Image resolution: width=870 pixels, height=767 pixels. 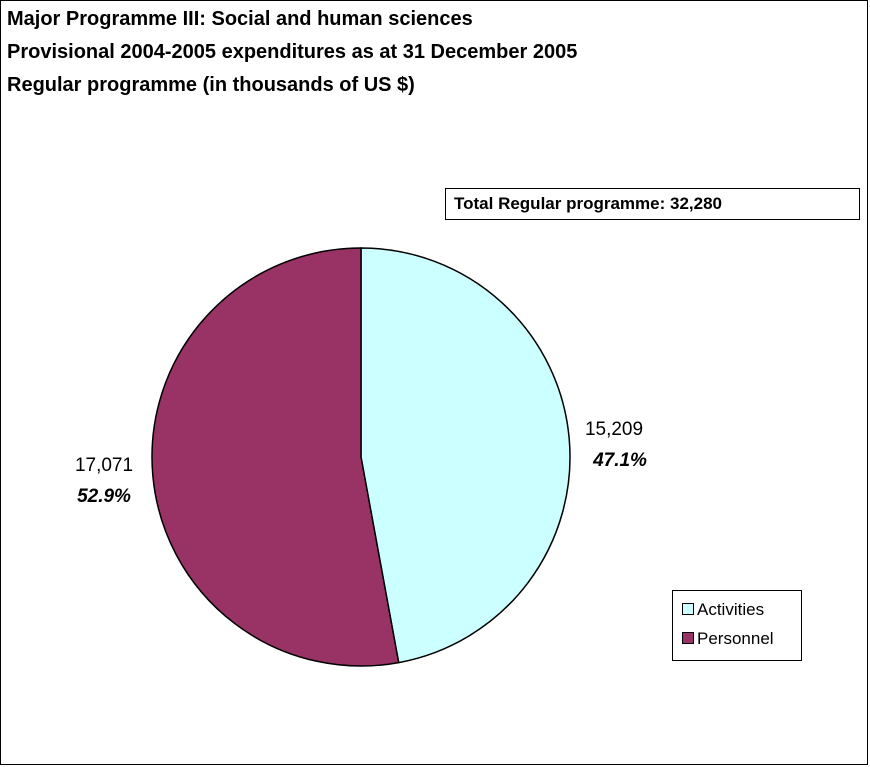 What do you see at coordinates (731, 609) in the screenshot?
I see `legend-label-activities: Activities` at bounding box center [731, 609].